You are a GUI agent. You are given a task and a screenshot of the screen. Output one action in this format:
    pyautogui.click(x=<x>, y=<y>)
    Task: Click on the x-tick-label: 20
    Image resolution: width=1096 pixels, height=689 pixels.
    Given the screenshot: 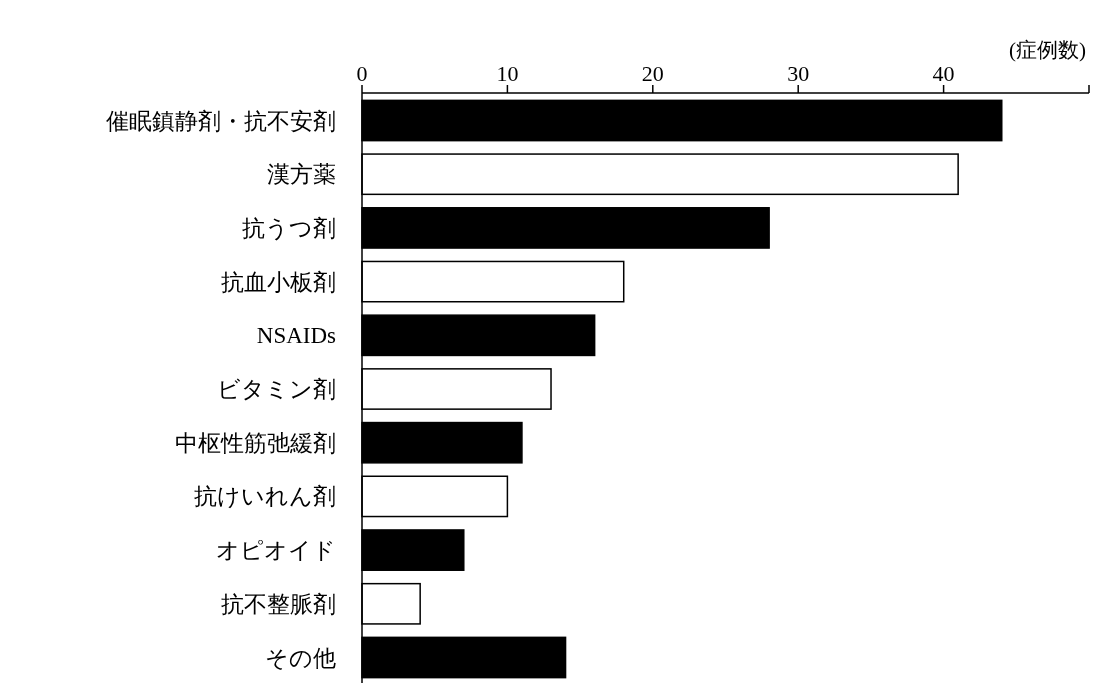 What is the action you would take?
    pyautogui.click(x=652, y=73)
    